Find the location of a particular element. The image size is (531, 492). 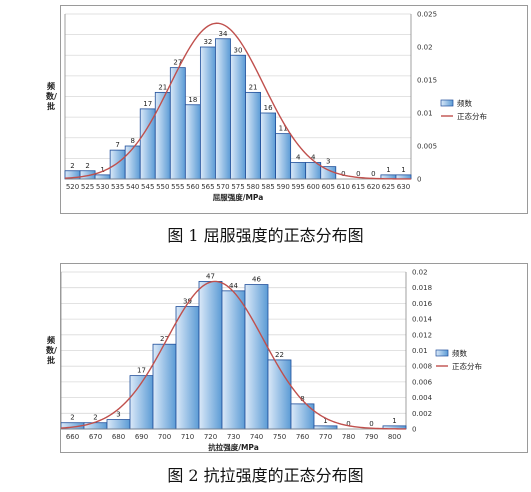

chart-2-data-label: 46 is located at coordinates (256, 280).